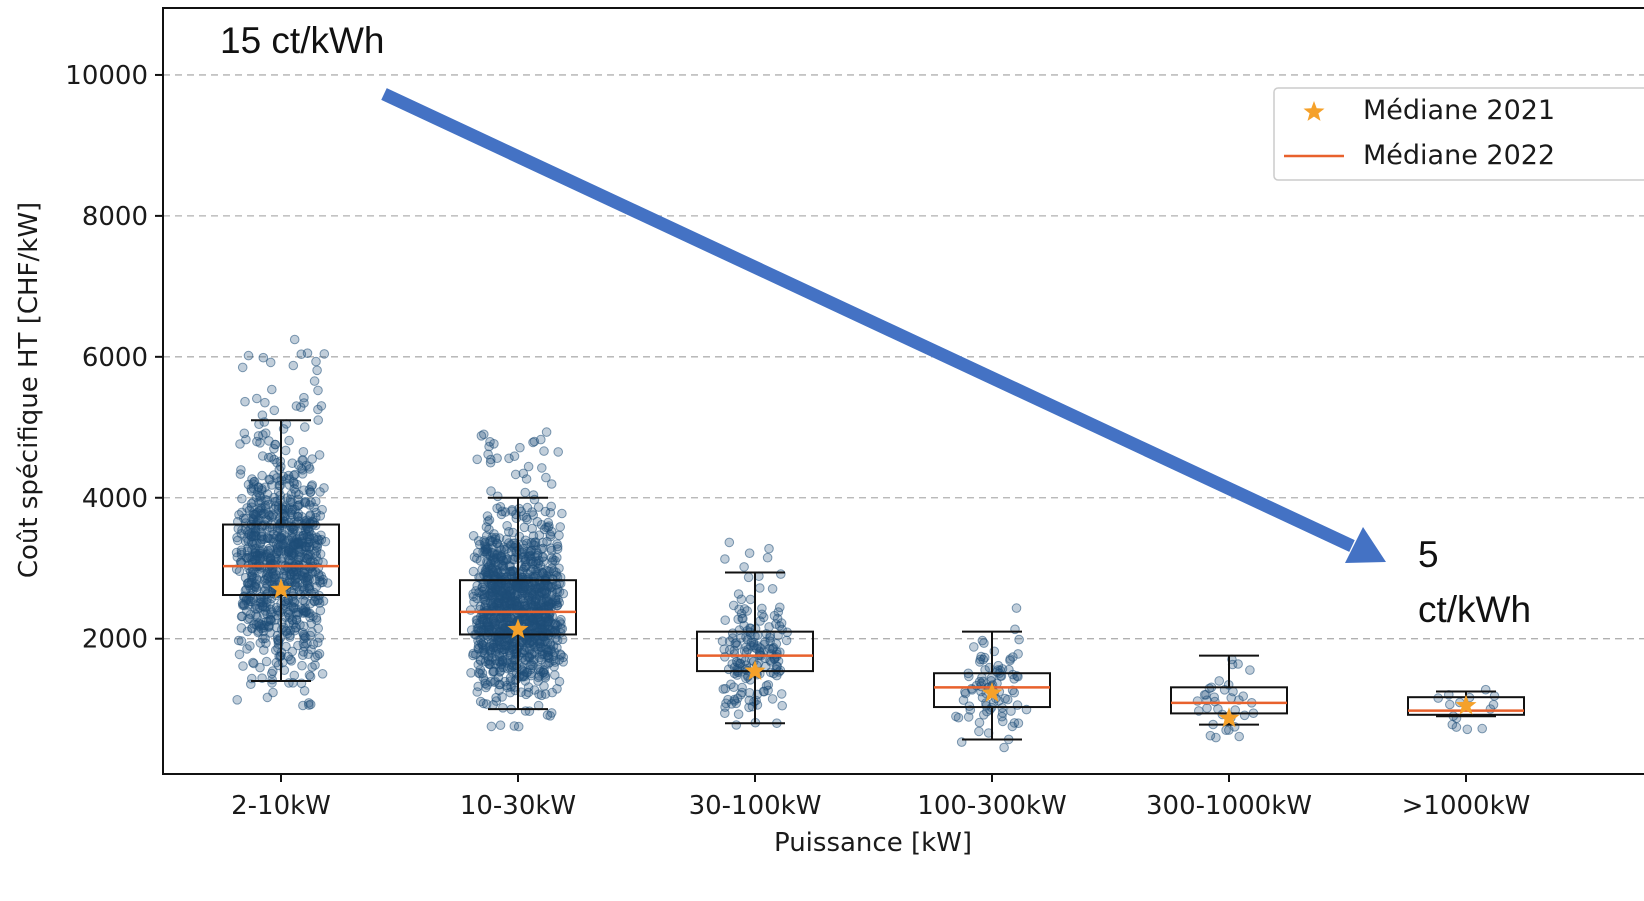 The width and height of the screenshot is (1644, 901). Describe the element at coordinates (1459, 110) in the screenshot. I see `legend-label-median-2021: Médiane 2021` at that location.